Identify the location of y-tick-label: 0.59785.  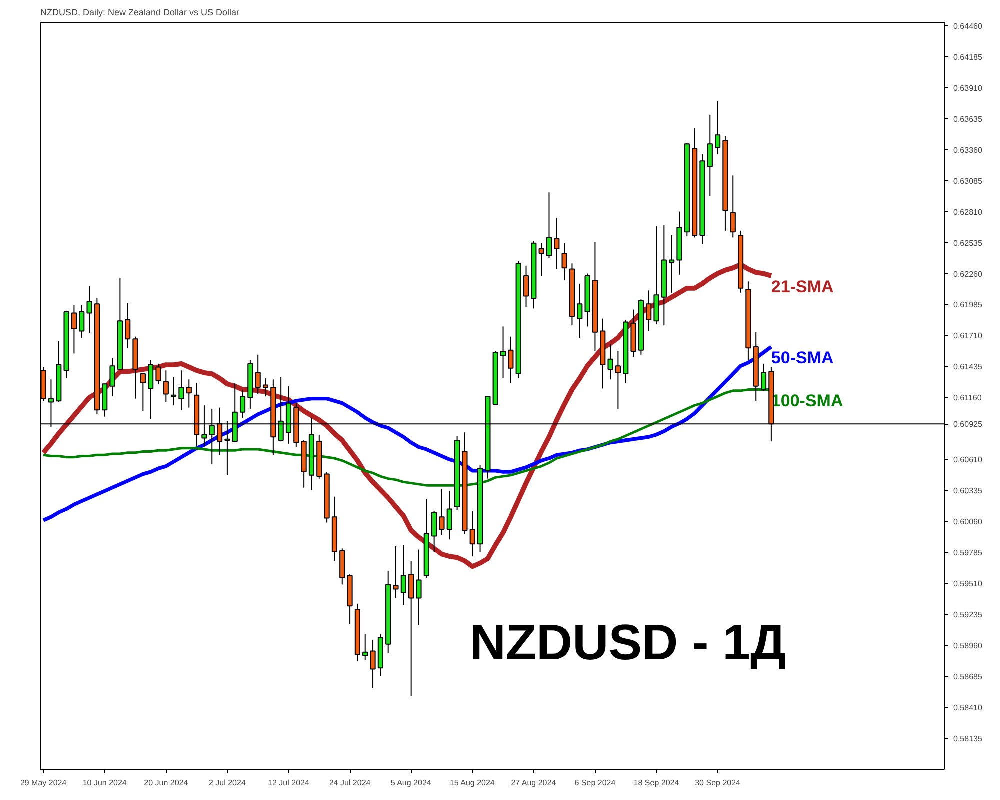
(968, 553).